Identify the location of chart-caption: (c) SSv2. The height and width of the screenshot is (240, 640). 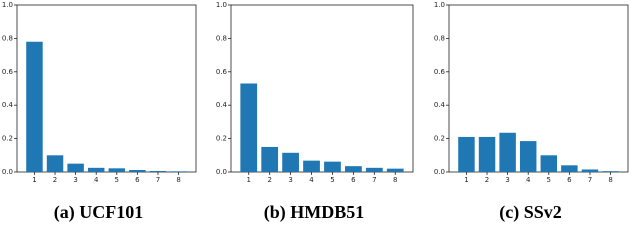
(530, 212).